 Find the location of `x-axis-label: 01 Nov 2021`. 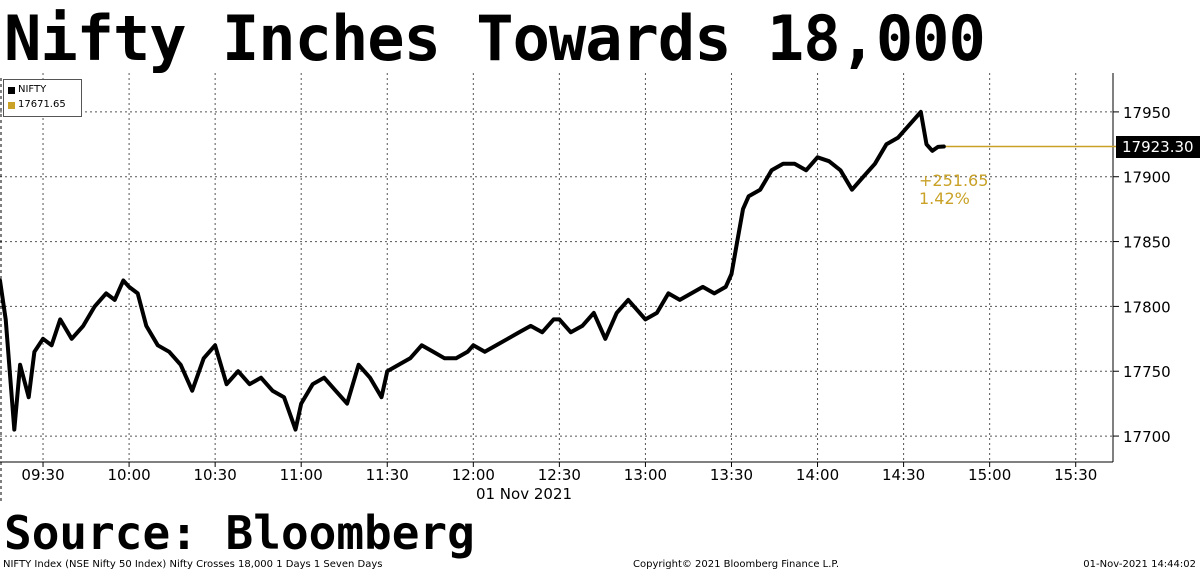

x-axis-label: 01 Nov 2021 is located at coordinates (524, 494).